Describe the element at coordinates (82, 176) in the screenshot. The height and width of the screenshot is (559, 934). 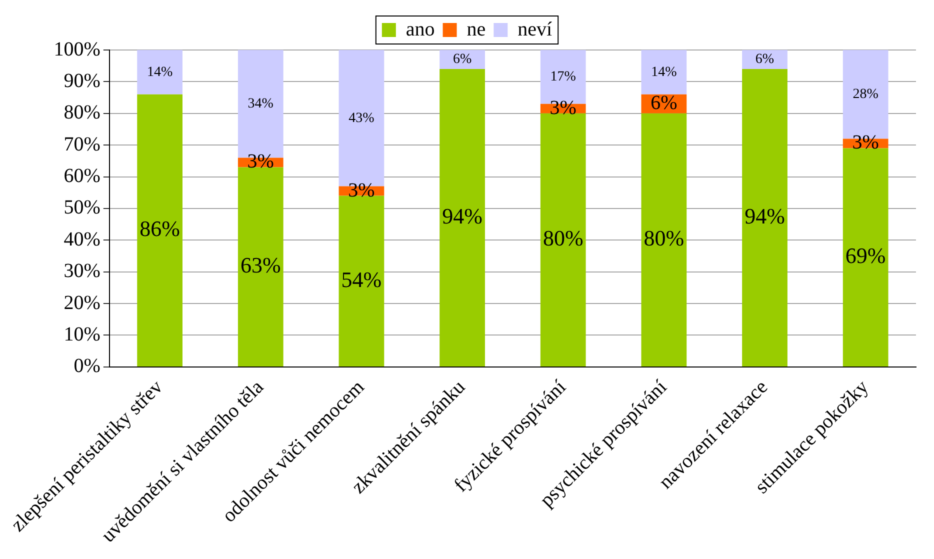
I see `y-tick-label: 60%` at that location.